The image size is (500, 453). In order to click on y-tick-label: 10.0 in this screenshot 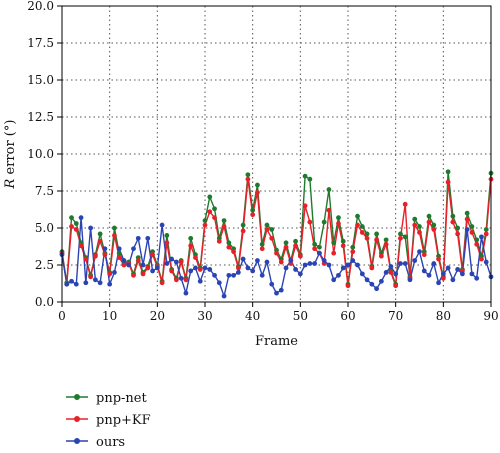, I will do `click(40, 154)`.